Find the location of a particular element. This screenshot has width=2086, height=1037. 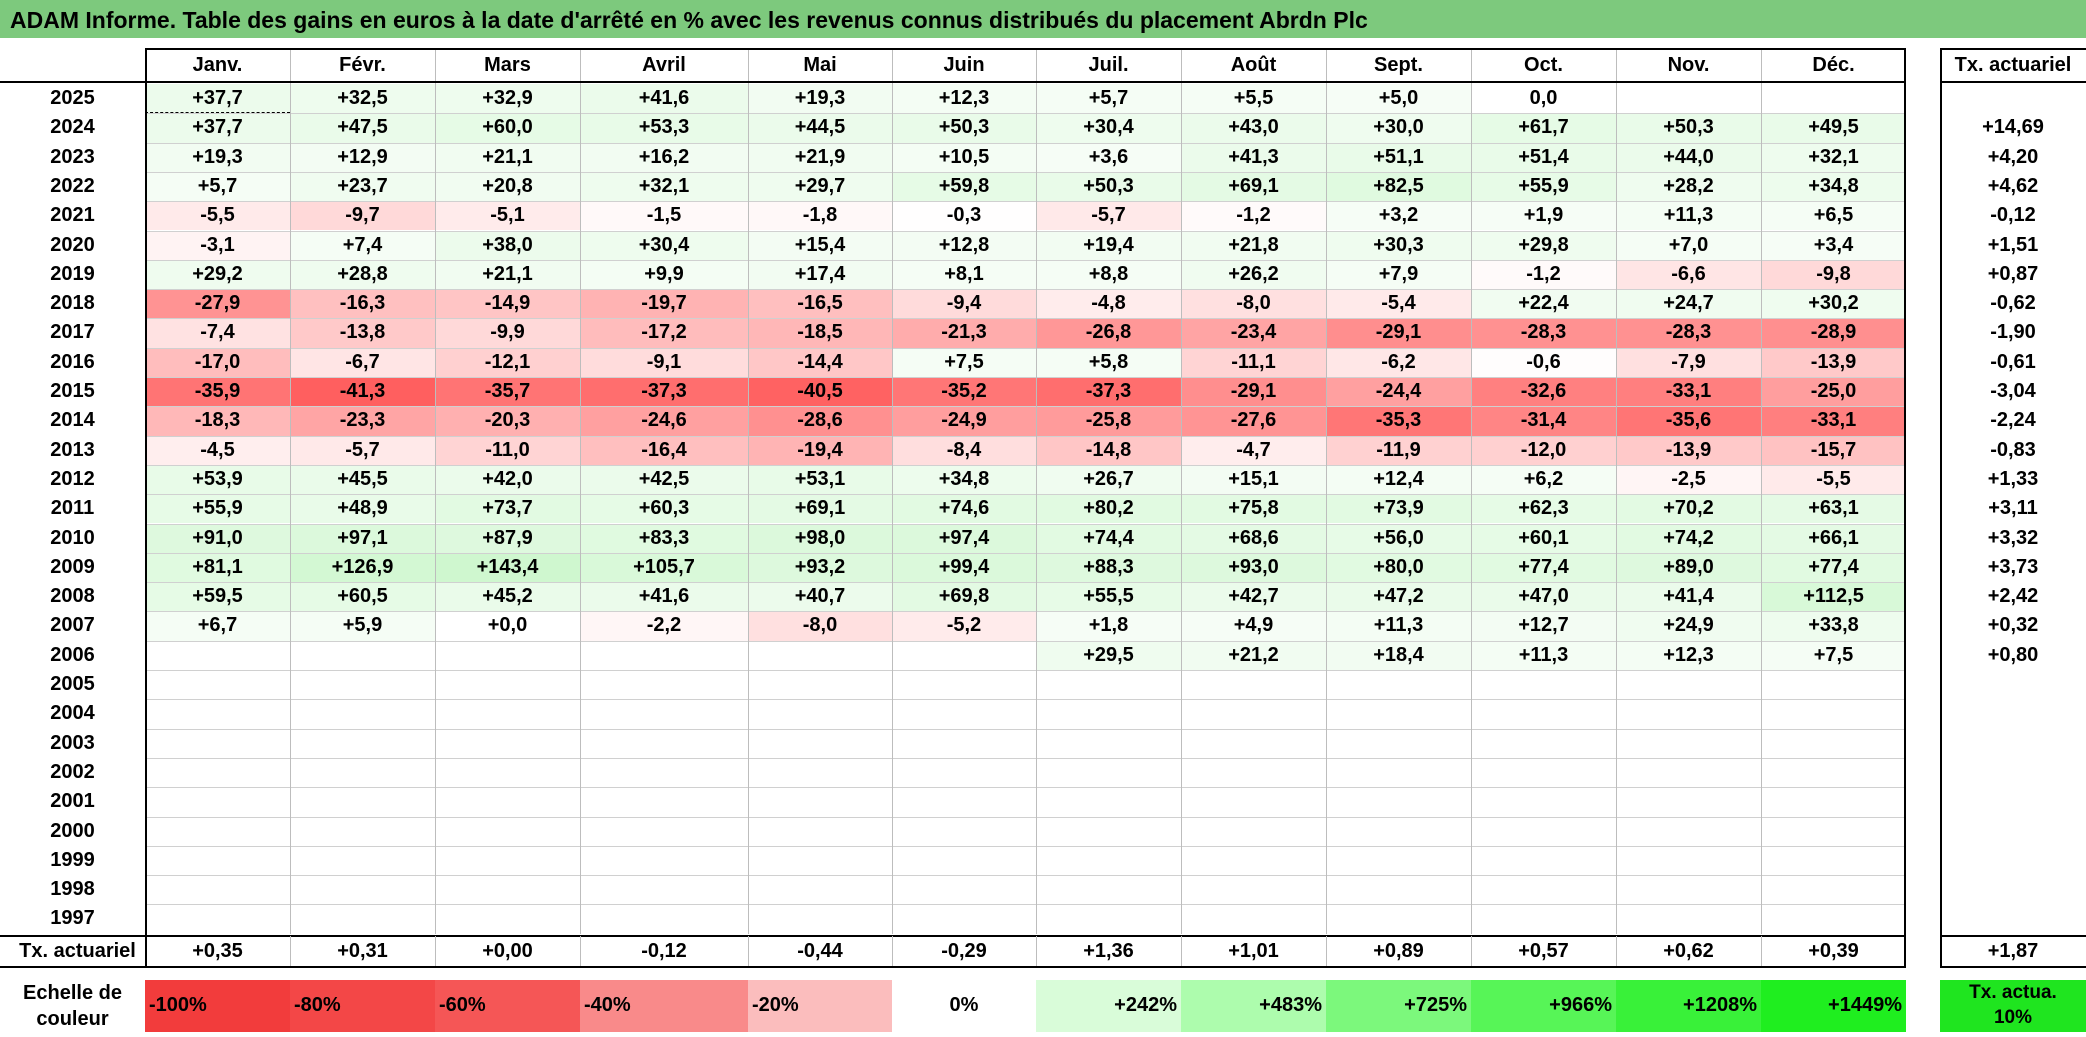

table-cell: -27,6 is located at coordinates (1253, 421).